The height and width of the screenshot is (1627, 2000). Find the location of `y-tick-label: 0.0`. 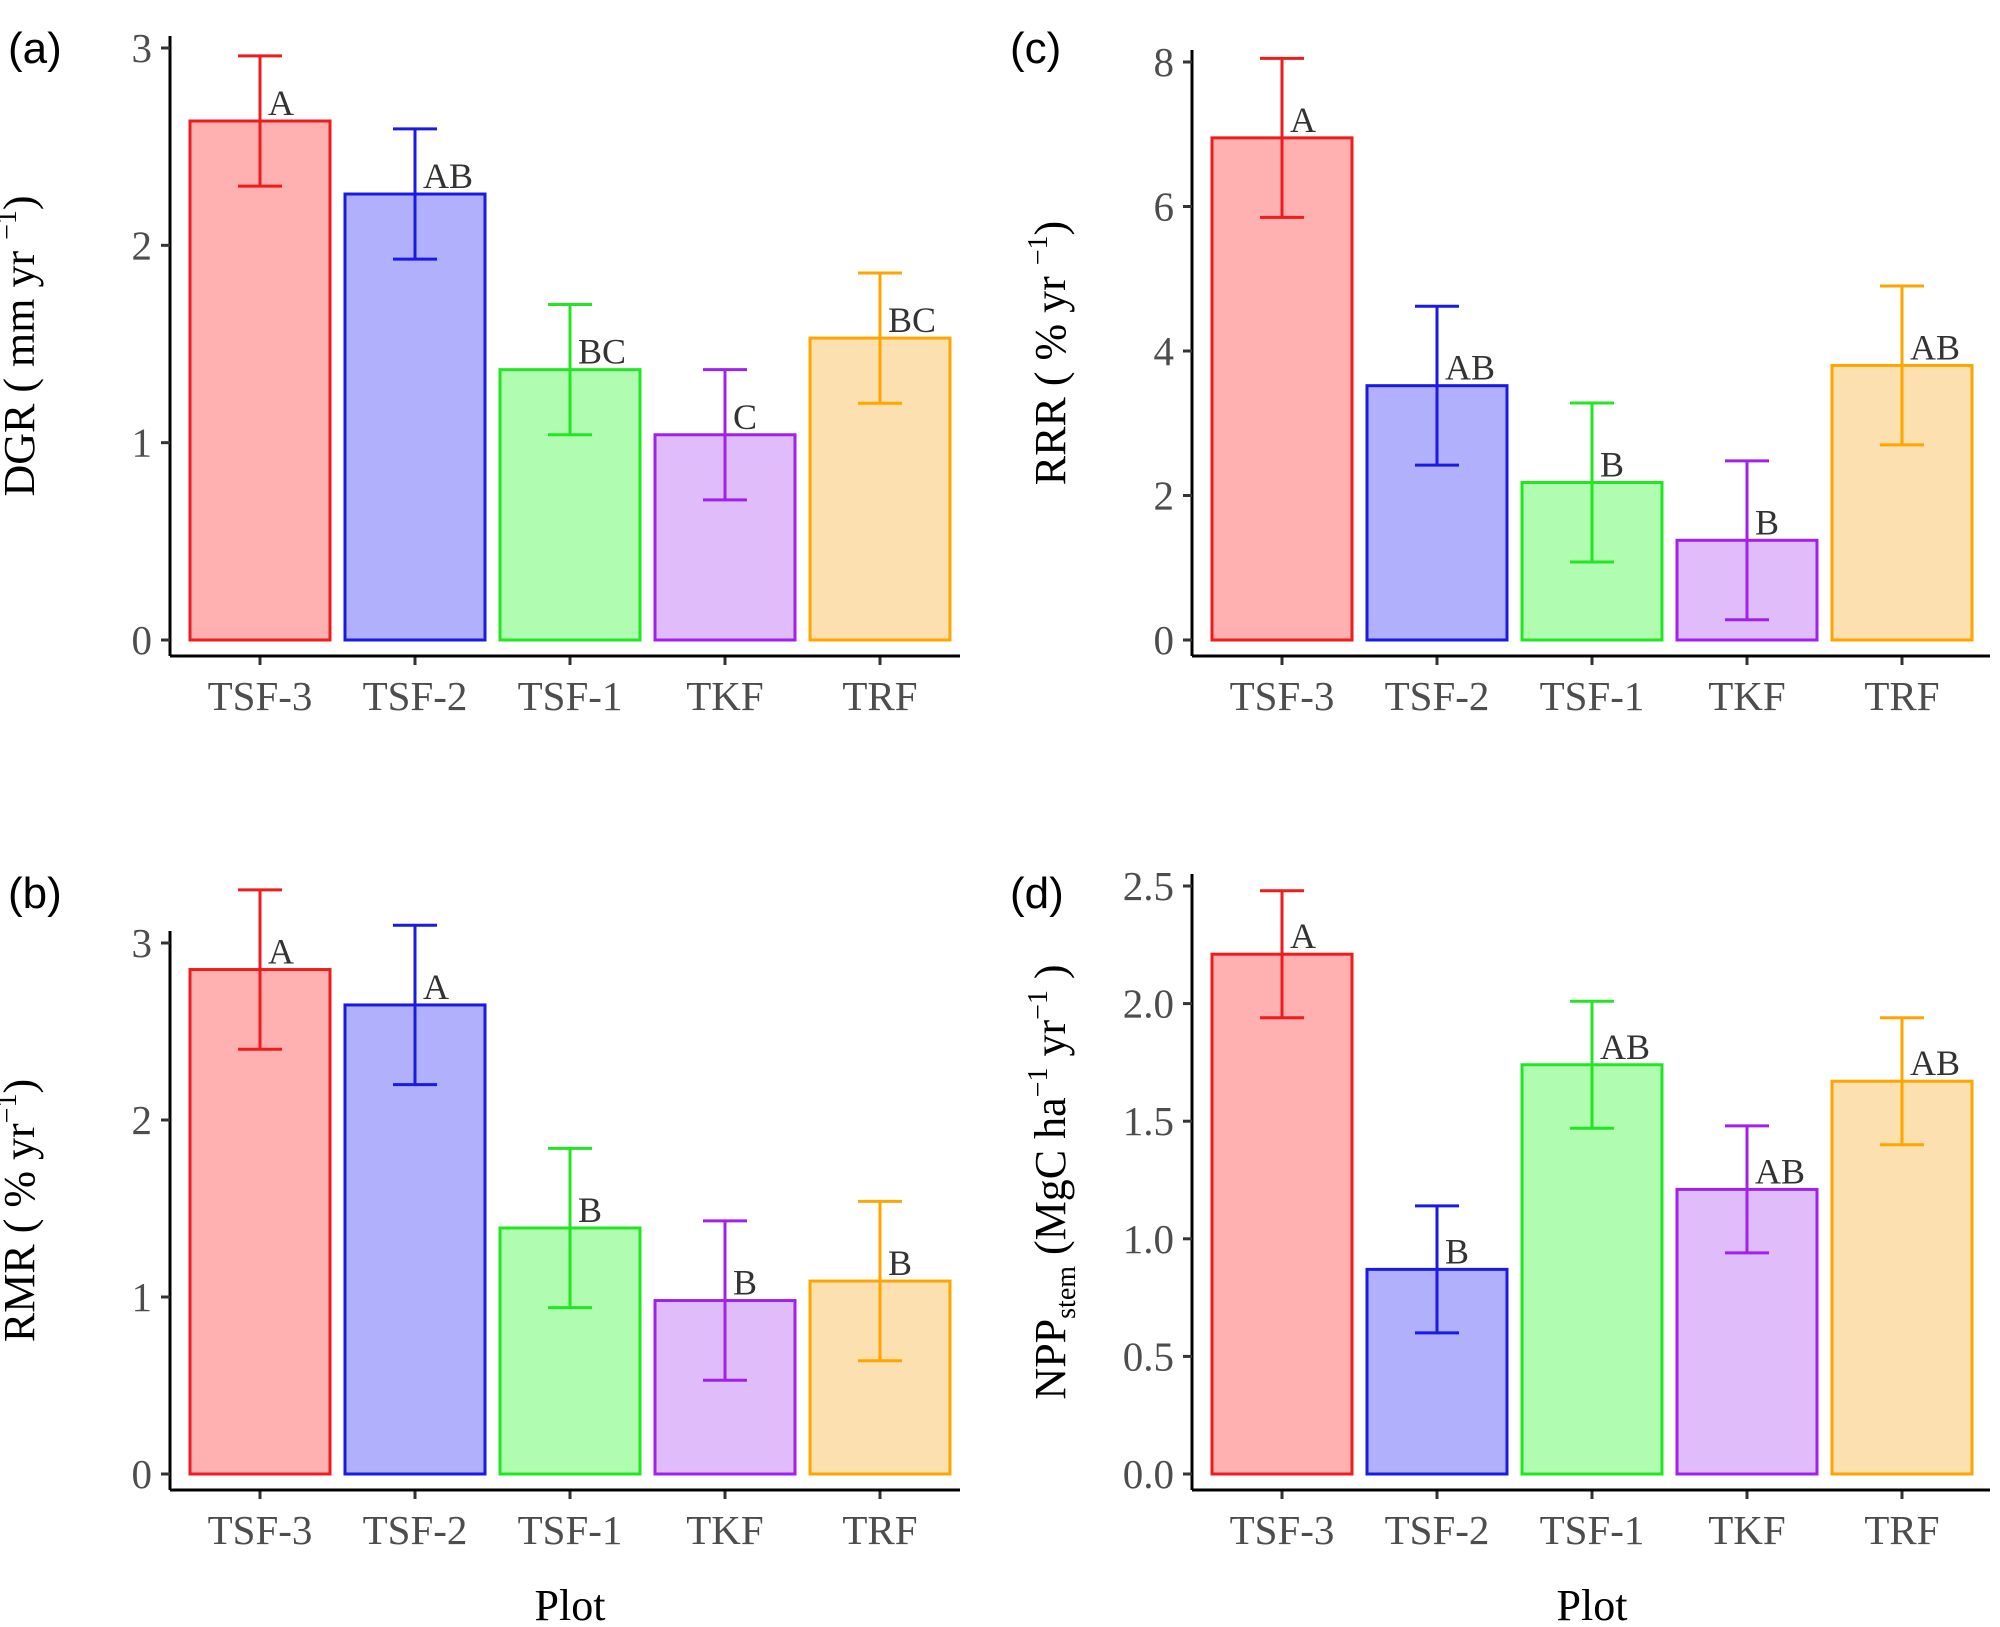

y-tick-label: 0.0 is located at coordinates (1148, 1474).